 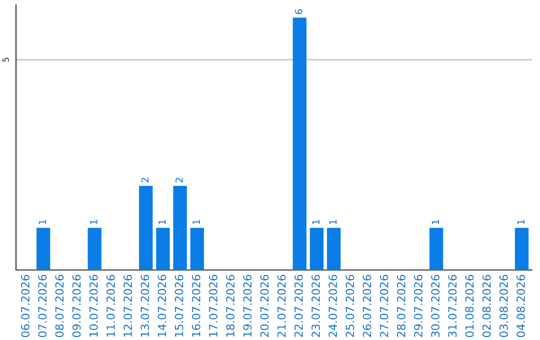 I want to click on x-tick-label: 20.07.2026, so click(x=264, y=305).